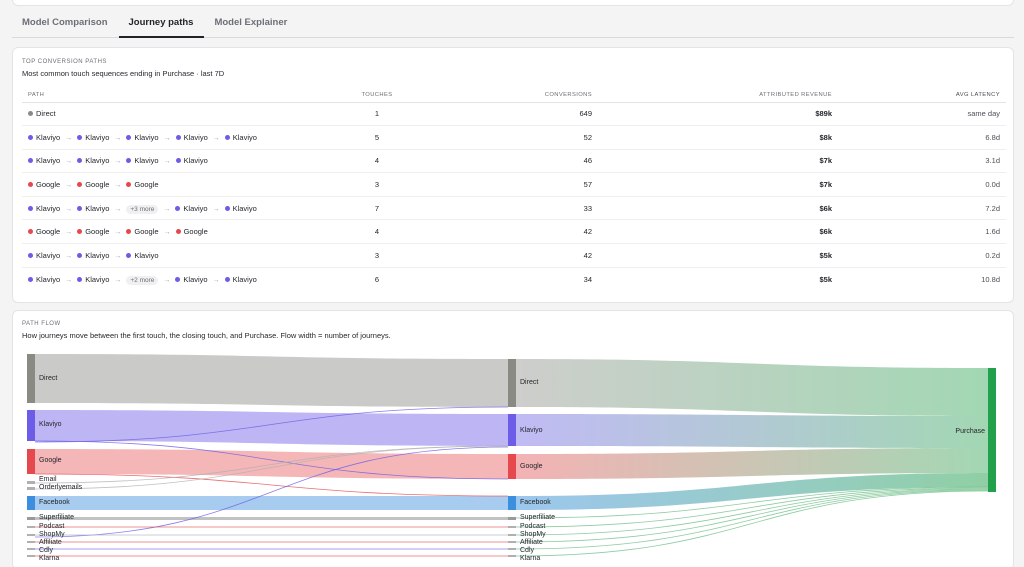  Describe the element at coordinates (514, 255) in the screenshot. I see `table-row: Klaviyo → Klaviyo → Klaviyo 3 42 $5k 0.2d` at that location.